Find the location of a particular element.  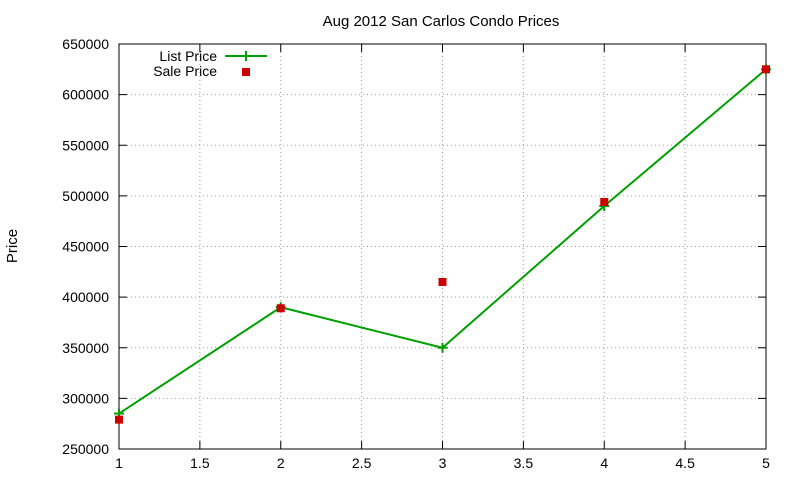

y-tick-label: 500000 is located at coordinates (85, 196).